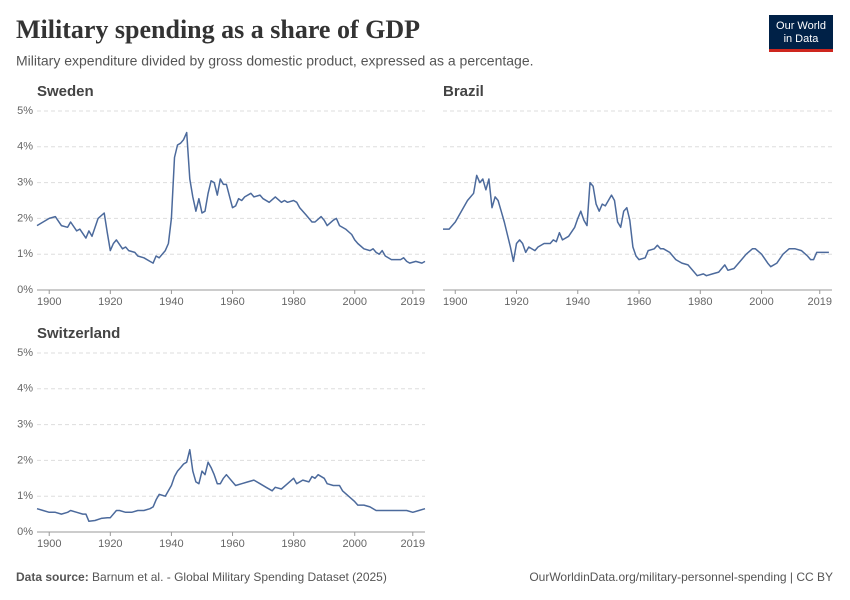 The height and width of the screenshot is (600, 850). I want to click on logo-text: Our World, so click(801, 26).